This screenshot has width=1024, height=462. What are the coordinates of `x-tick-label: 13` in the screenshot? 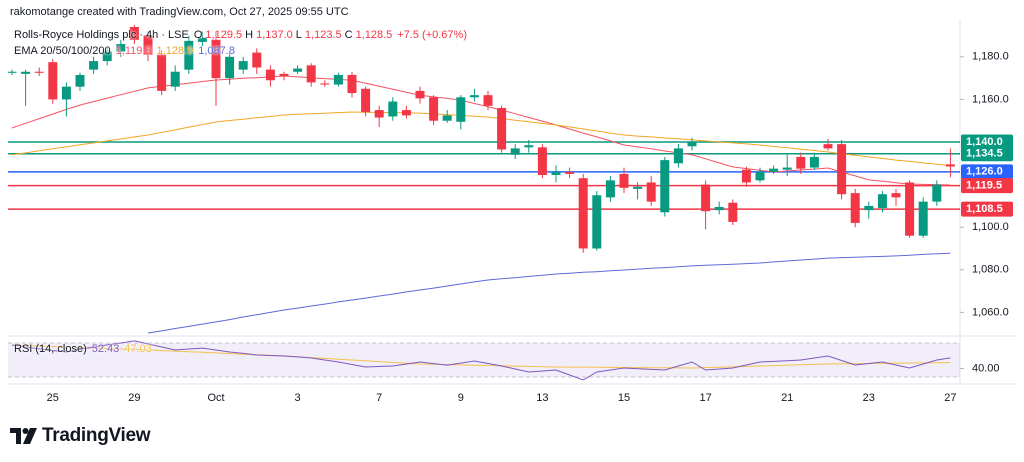 It's located at (542, 398).